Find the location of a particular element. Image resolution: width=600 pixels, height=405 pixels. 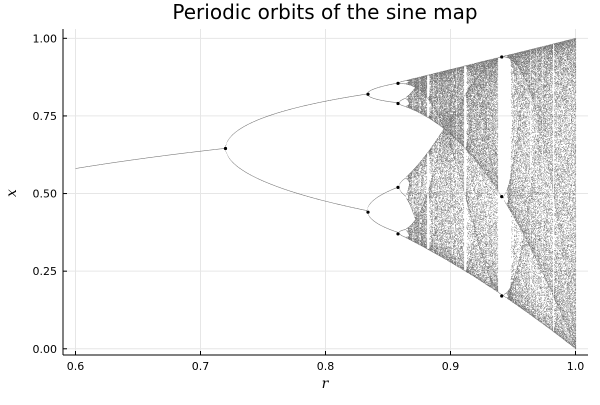

x-tick-label: 0.8 is located at coordinates (326, 366).